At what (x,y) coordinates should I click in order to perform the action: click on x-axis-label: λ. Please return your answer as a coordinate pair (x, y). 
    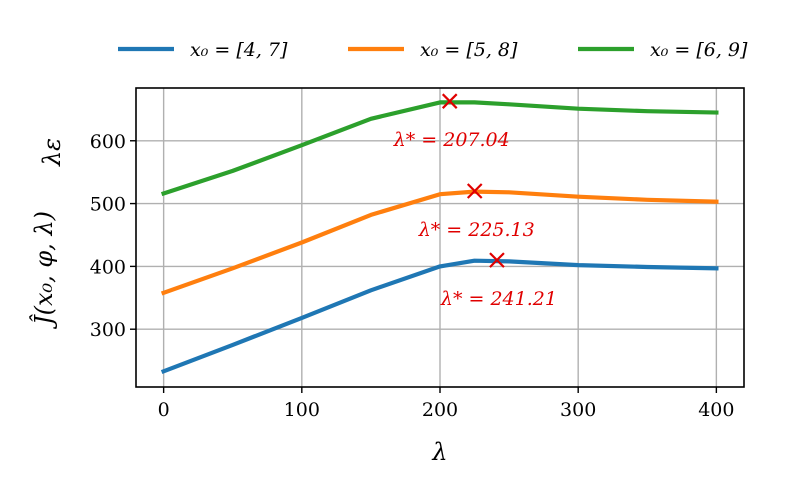
    Looking at the image, I should click on (439, 452).